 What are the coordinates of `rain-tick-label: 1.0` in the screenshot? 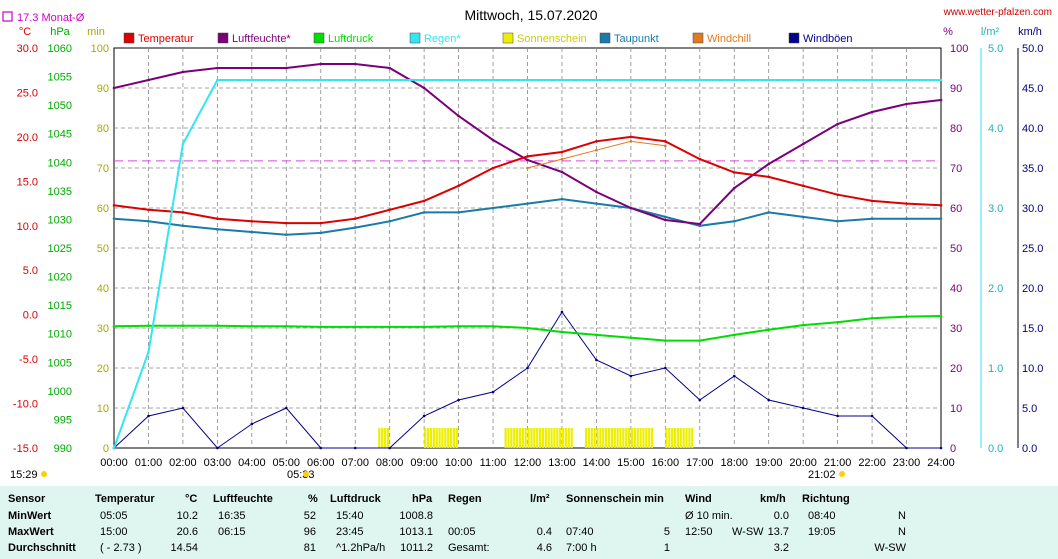 It's located at (995, 369).